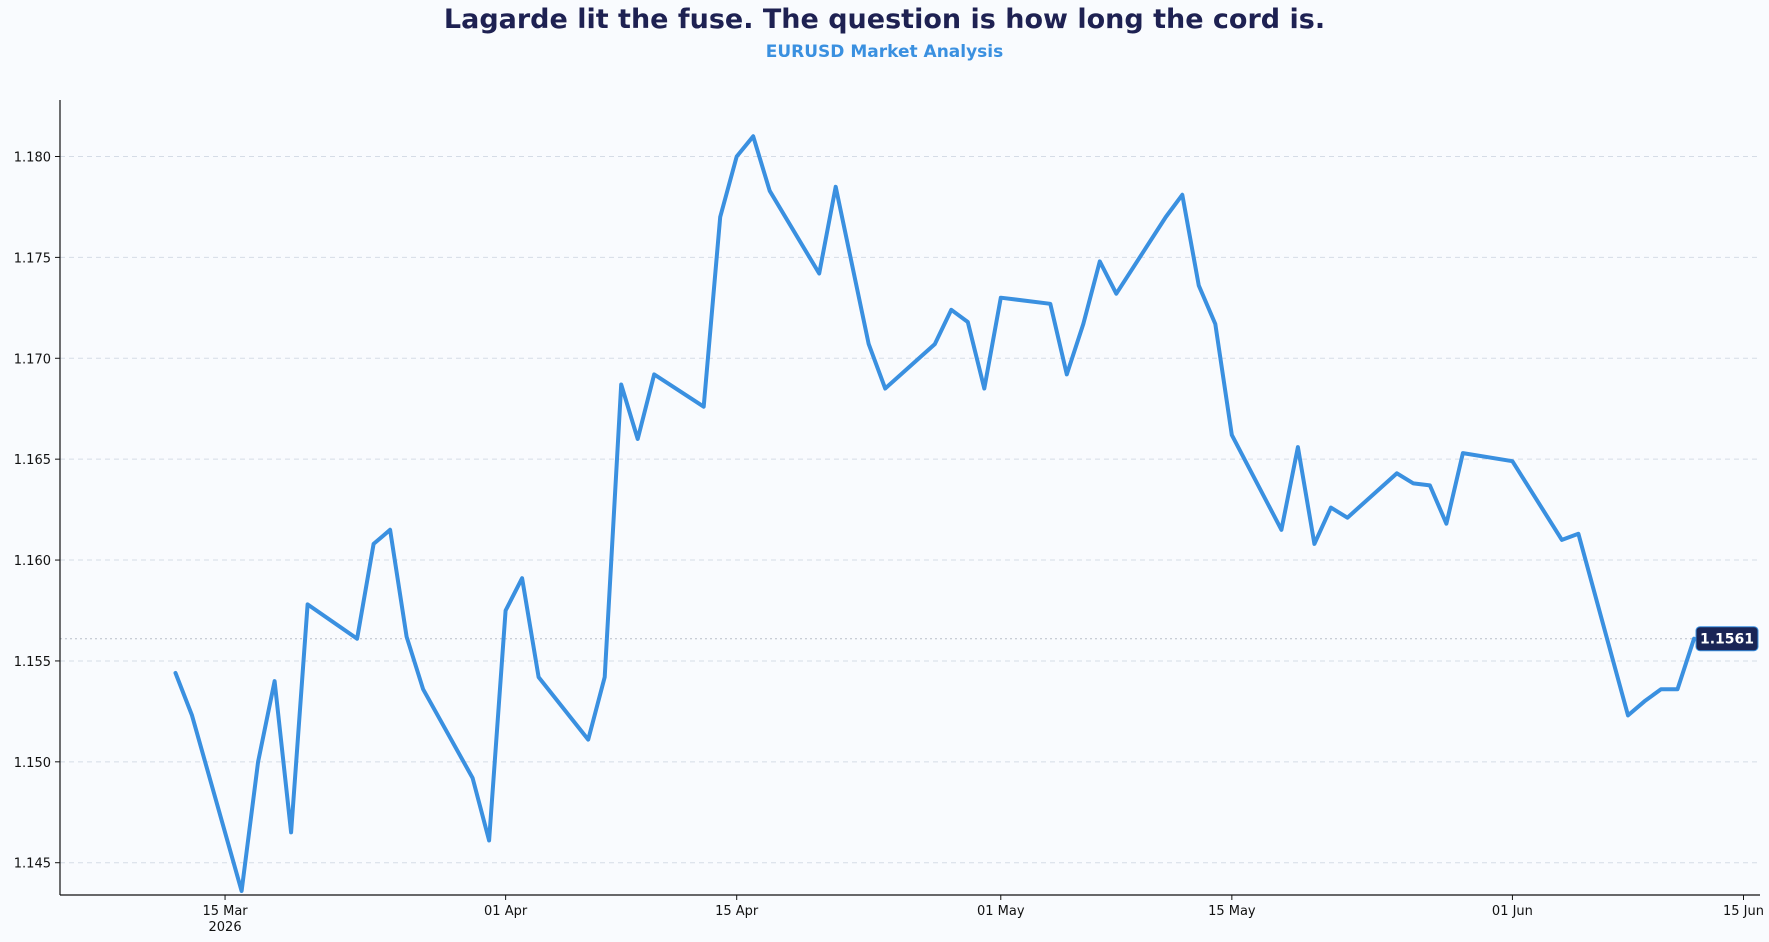 The width and height of the screenshot is (1769, 942). What do you see at coordinates (32, 157) in the screenshot?
I see `y-tick-label: 1.180` at bounding box center [32, 157].